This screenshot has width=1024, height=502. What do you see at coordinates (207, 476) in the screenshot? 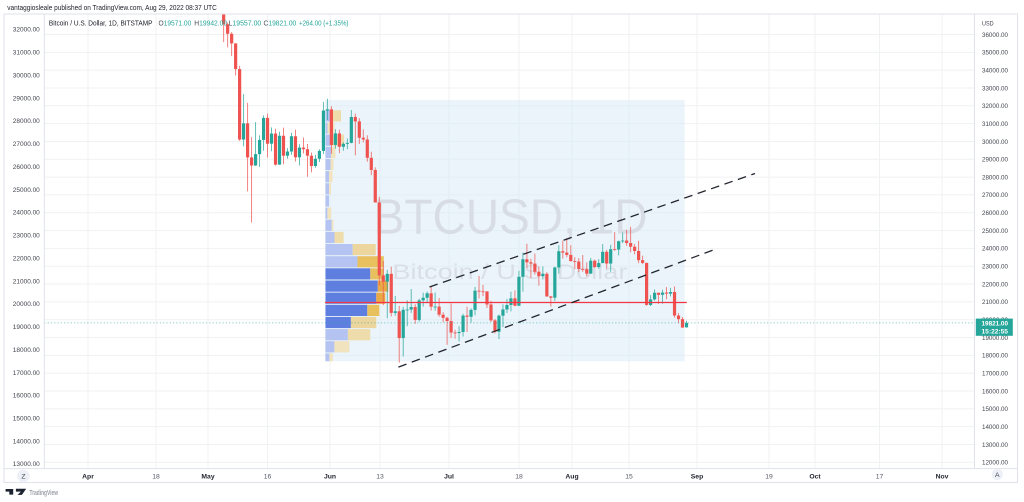
I see `svg-text: May` at bounding box center [207, 476].